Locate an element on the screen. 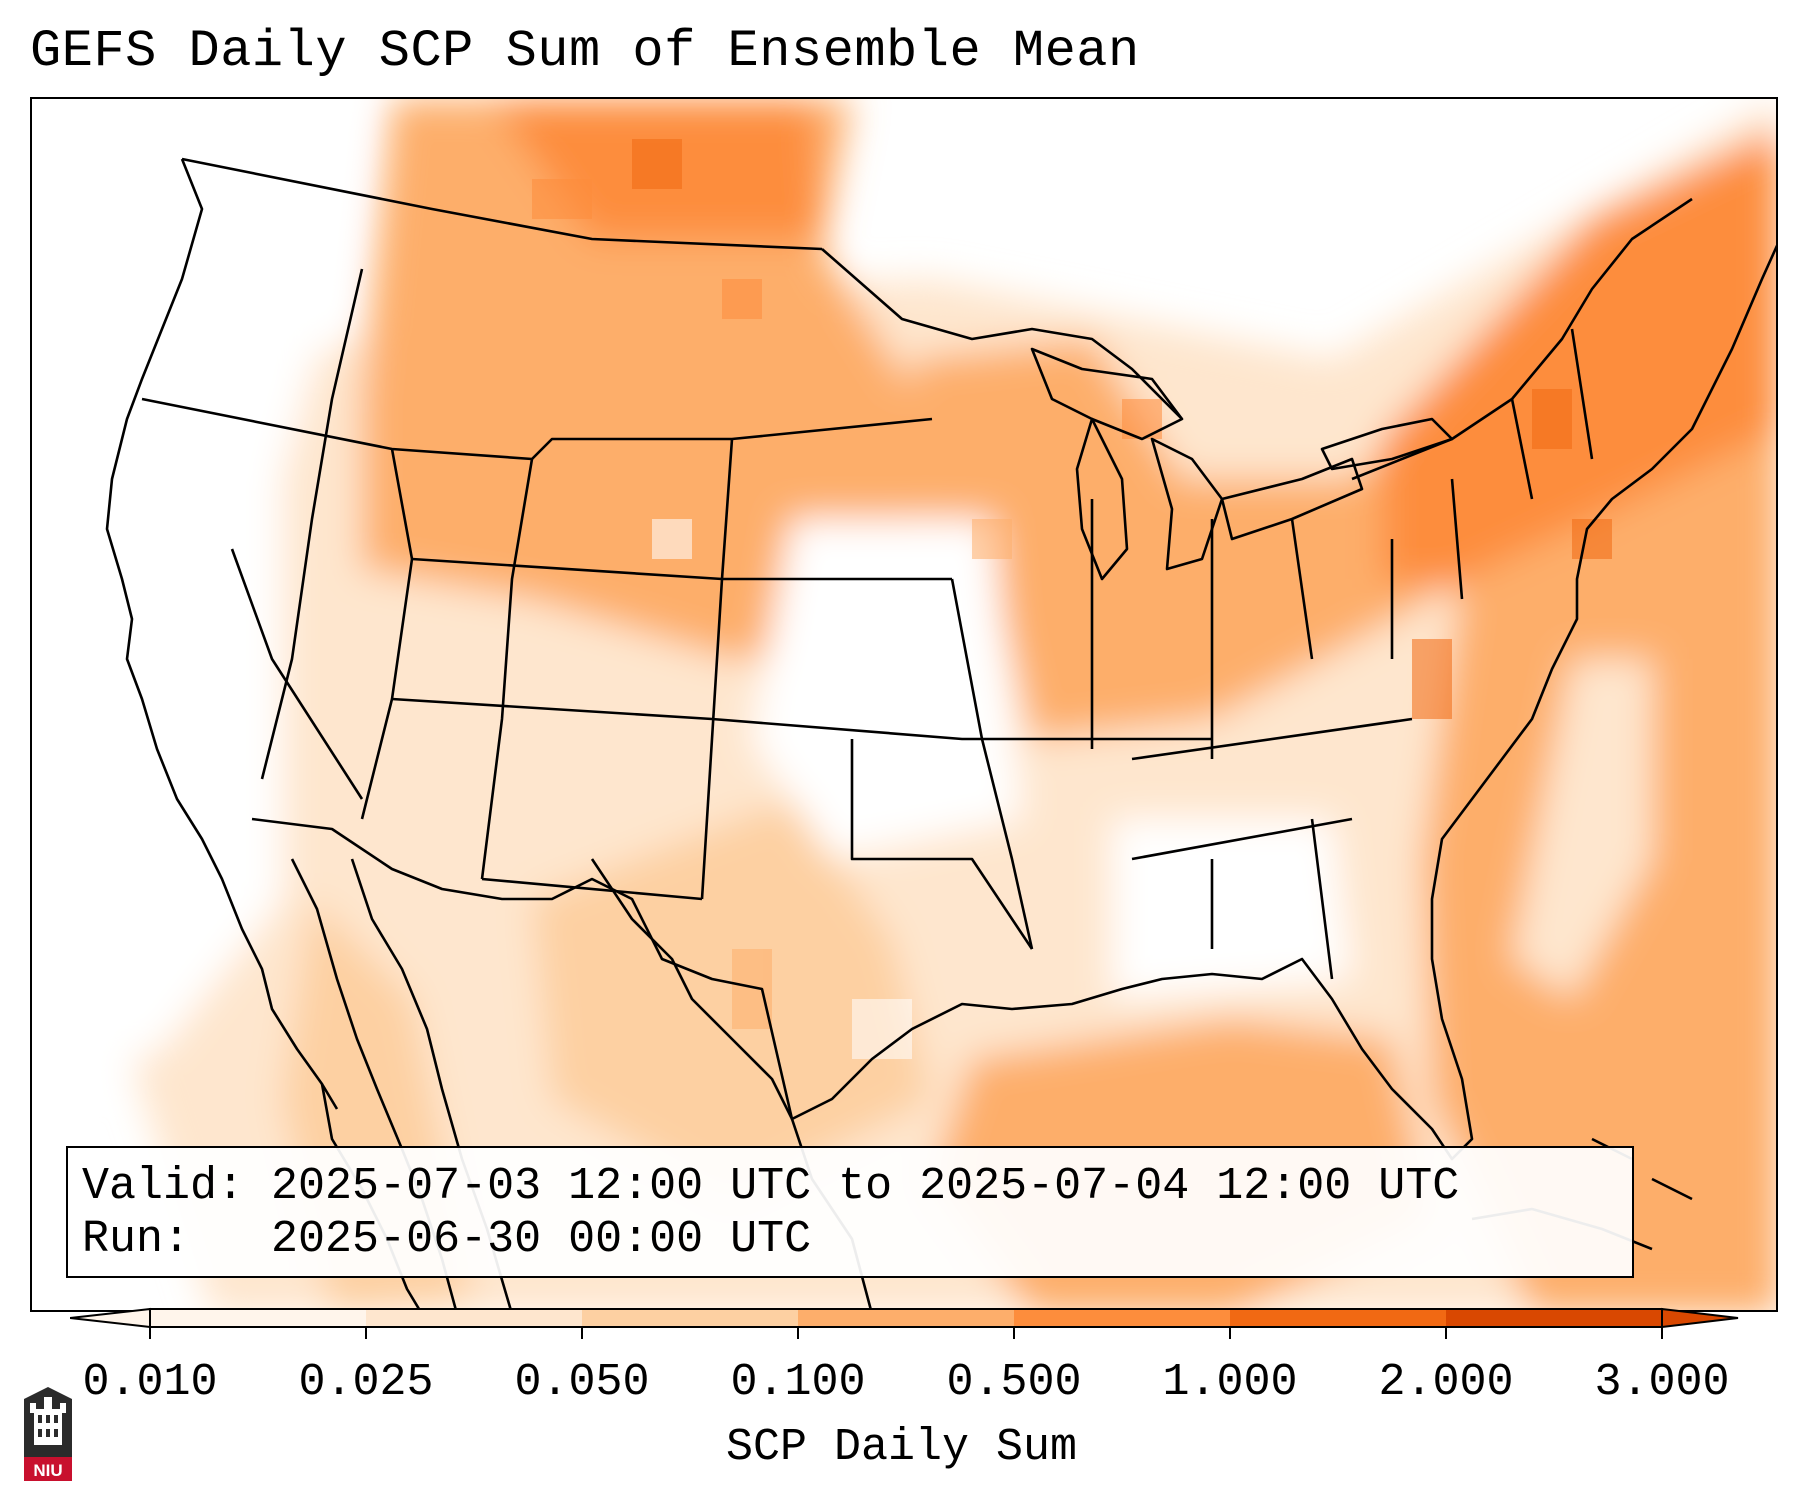 The image size is (1803, 1500). colorbar-tick-label: 3.000 is located at coordinates (1662, 1382).